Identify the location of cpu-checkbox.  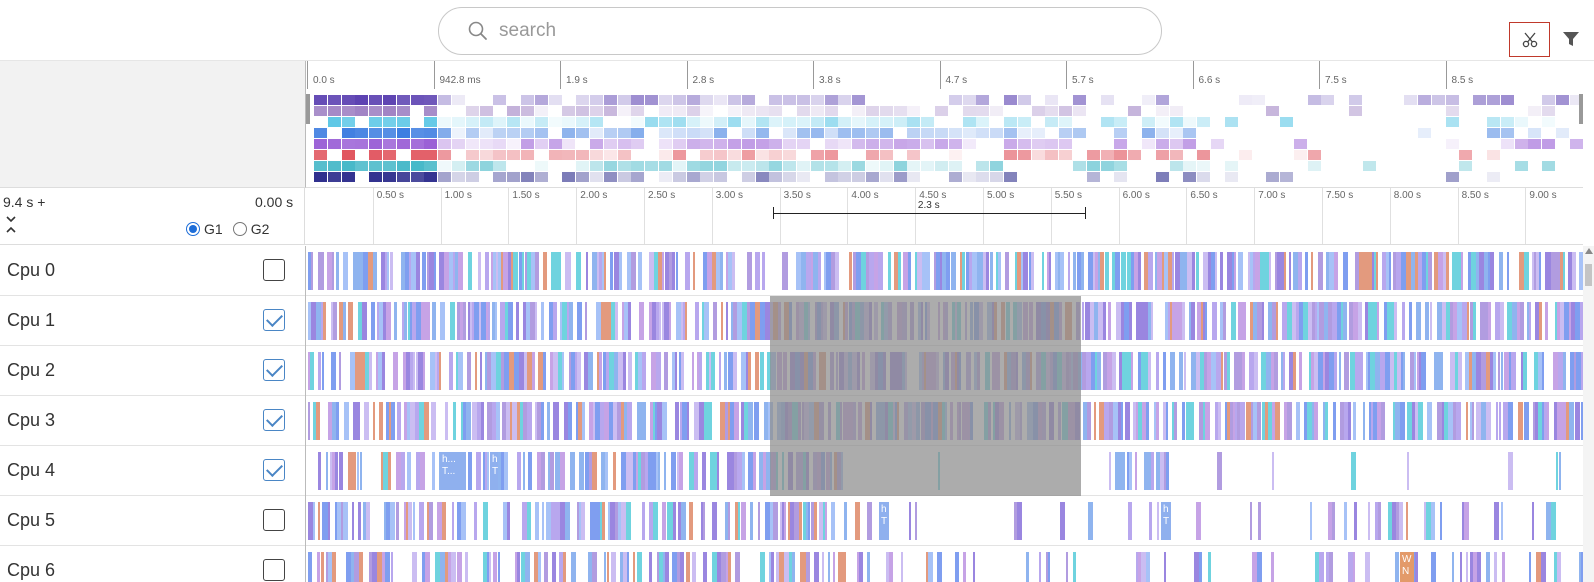
(274, 420).